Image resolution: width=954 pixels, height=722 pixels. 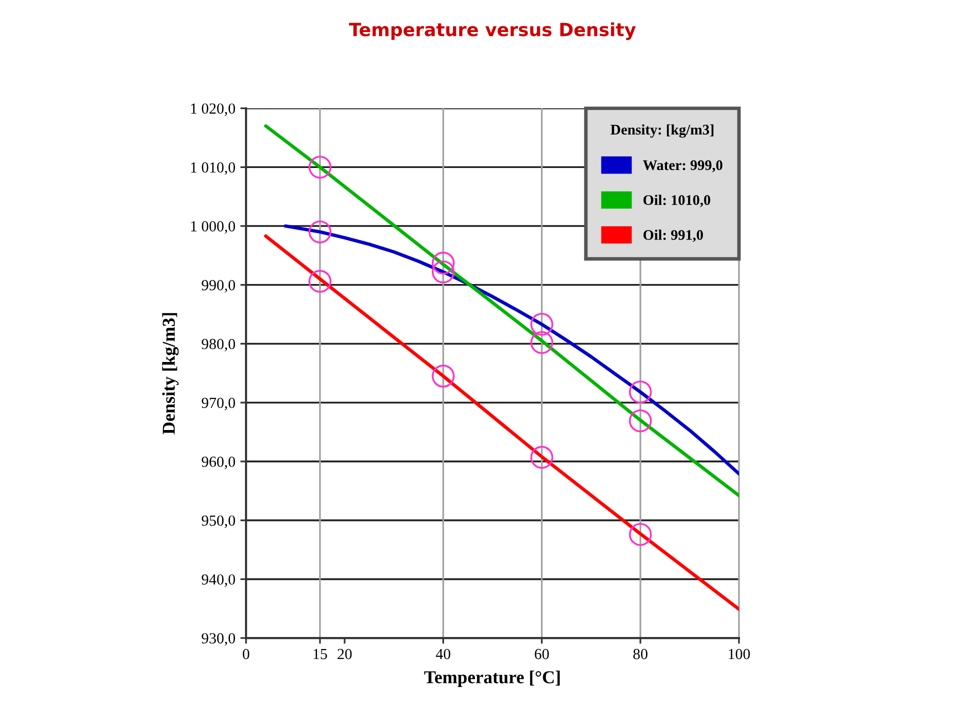 I want to click on x-tick-label: 20, so click(x=345, y=654).